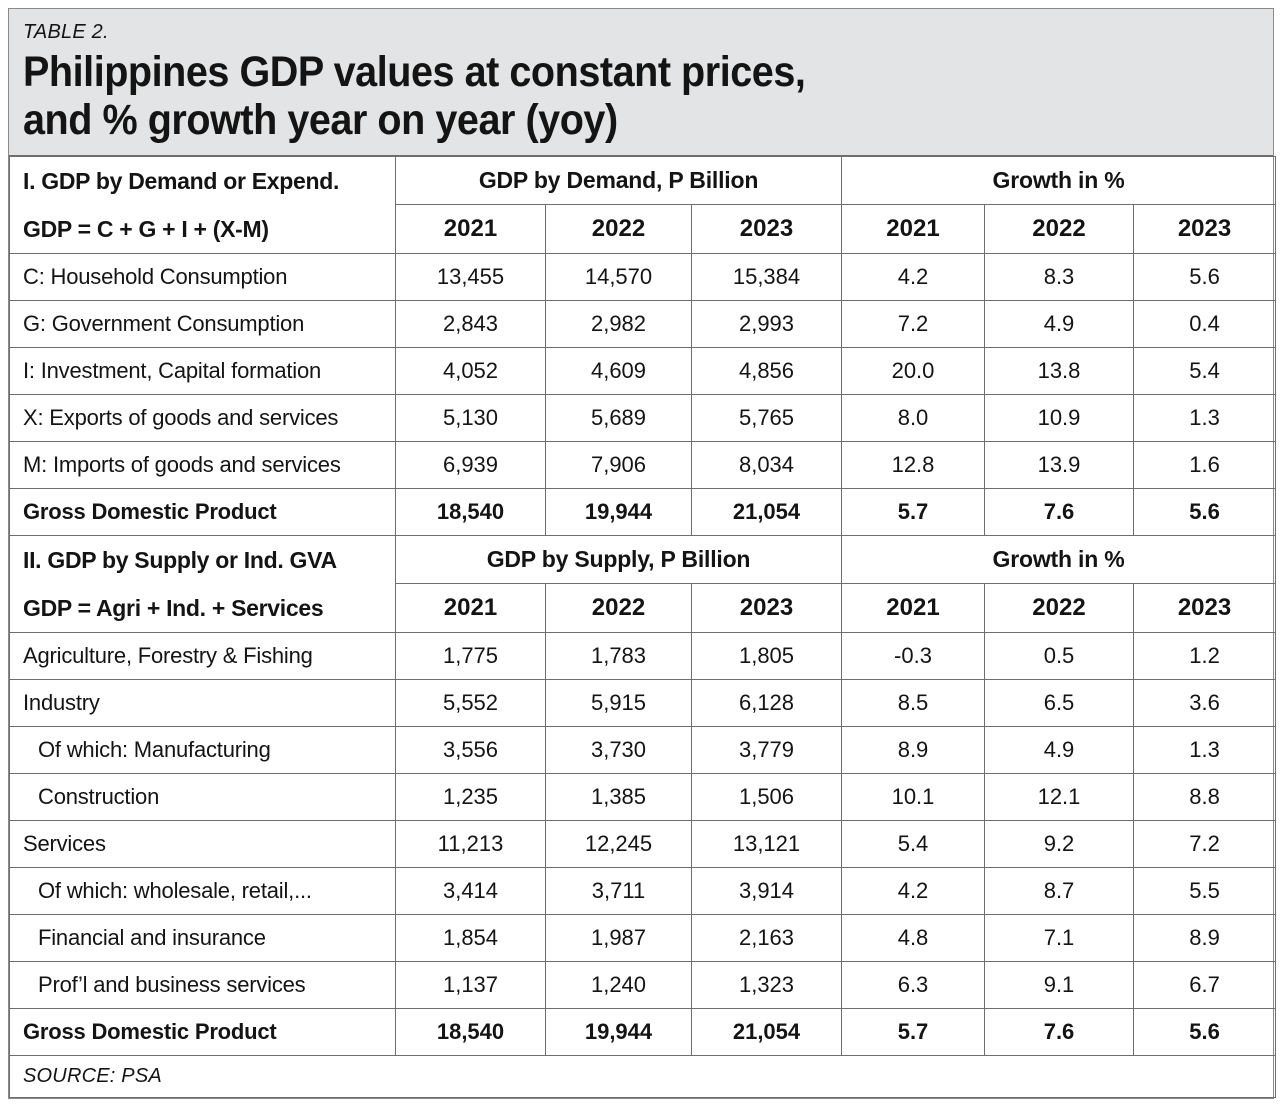 The image size is (1280, 1106). Describe the element at coordinates (913, 656) in the screenshot. I see `value-cell: -0.3` at that location.